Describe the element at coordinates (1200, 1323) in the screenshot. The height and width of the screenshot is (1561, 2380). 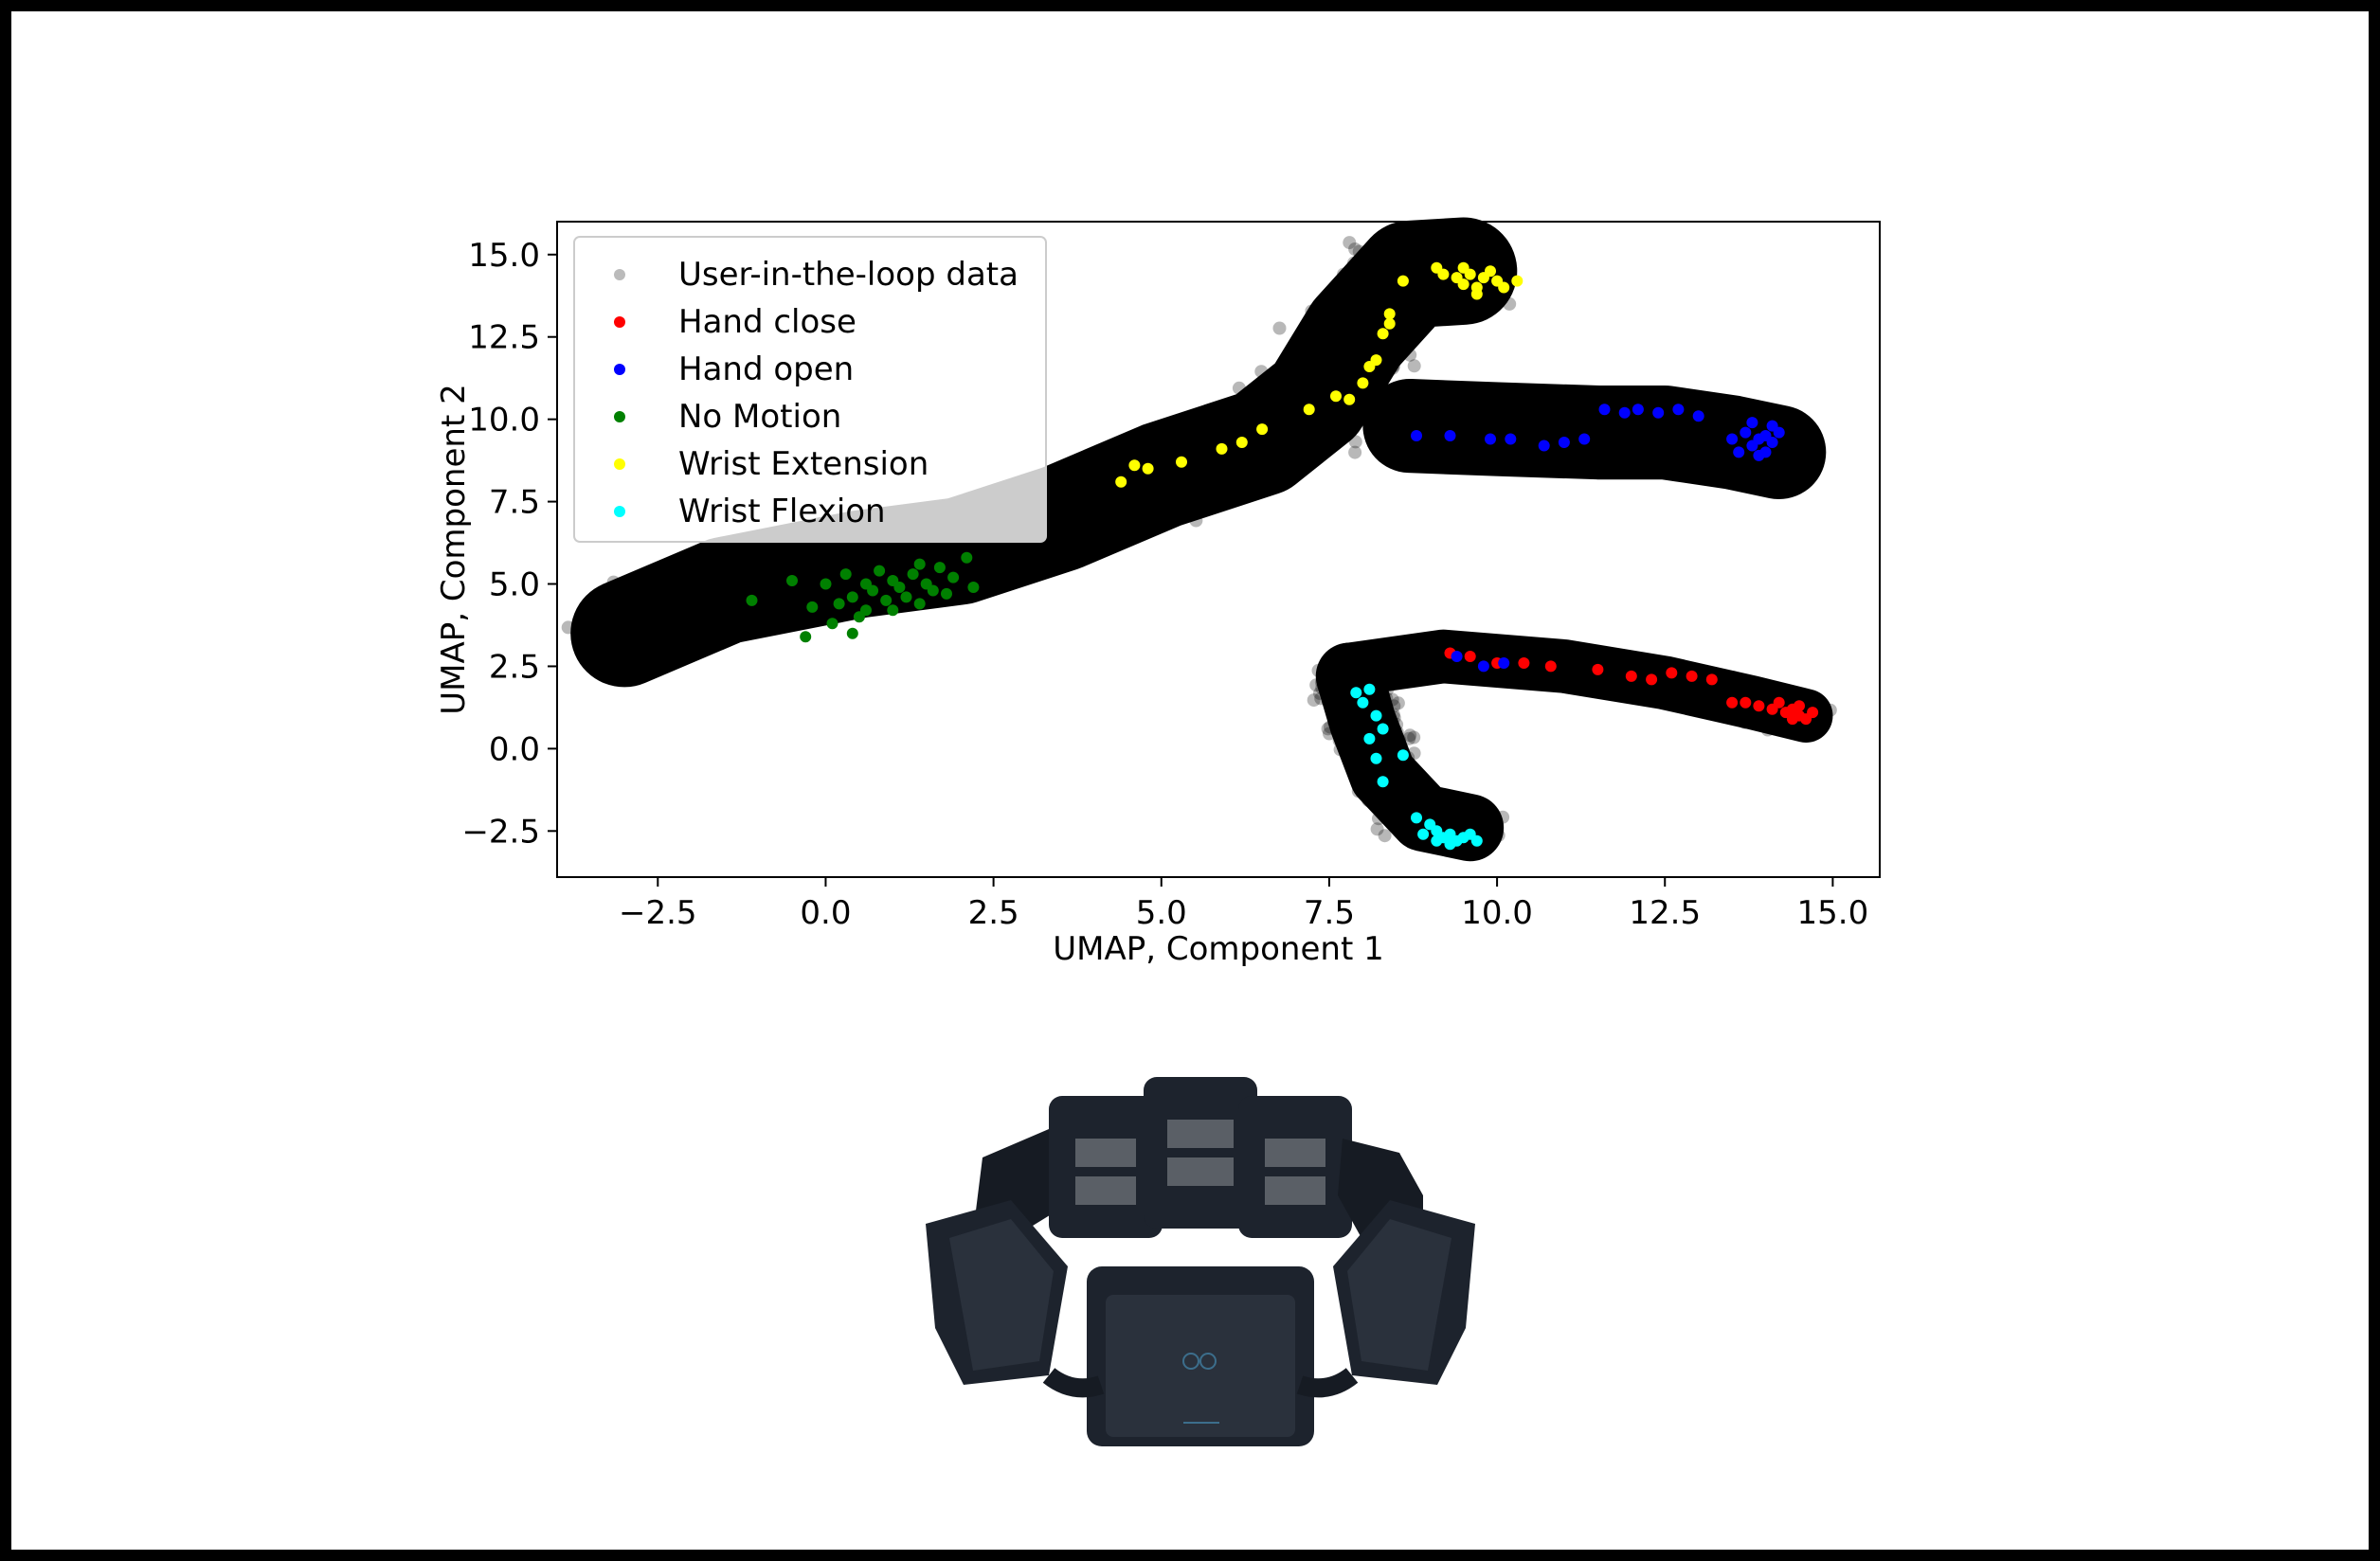
I see `armband-front-pods` at that location.